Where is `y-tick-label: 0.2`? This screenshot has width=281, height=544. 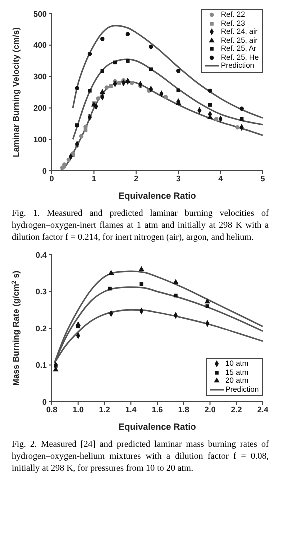
y-tick-label: 0.2 is located at coordinates (42, 329).